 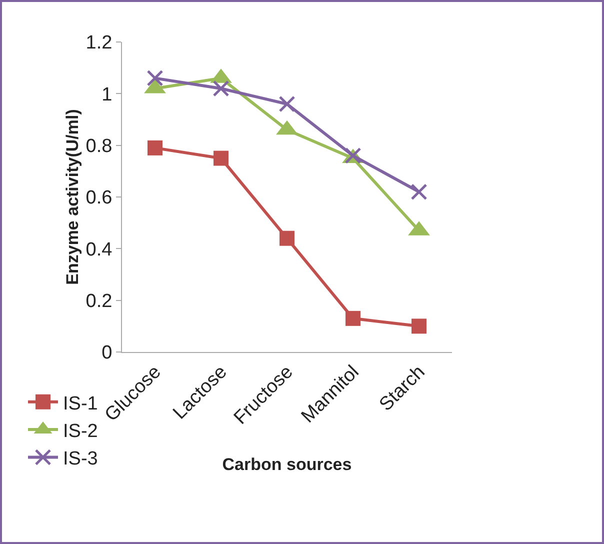 What do you see at coordinates (99, 198) in the screenshot?
I see `y-tick-label: 0.6` at bounding box center [99, 198].